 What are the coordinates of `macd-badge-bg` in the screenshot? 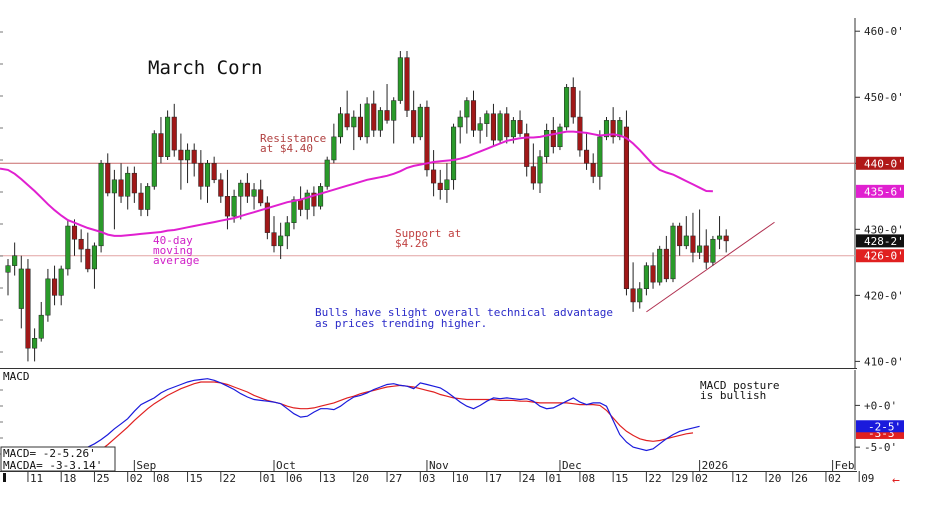 It's located at (880, 426).